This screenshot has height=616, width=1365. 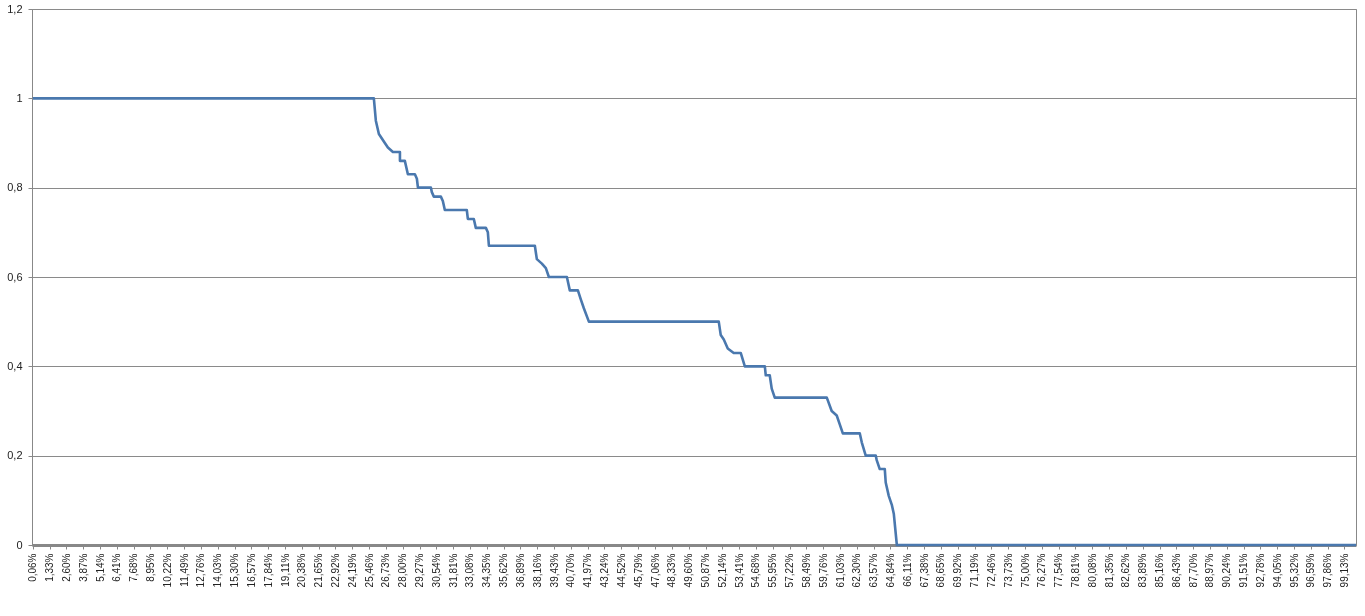 I want to click on x-tick-label: 44,52%, so click(x=621, y=570).